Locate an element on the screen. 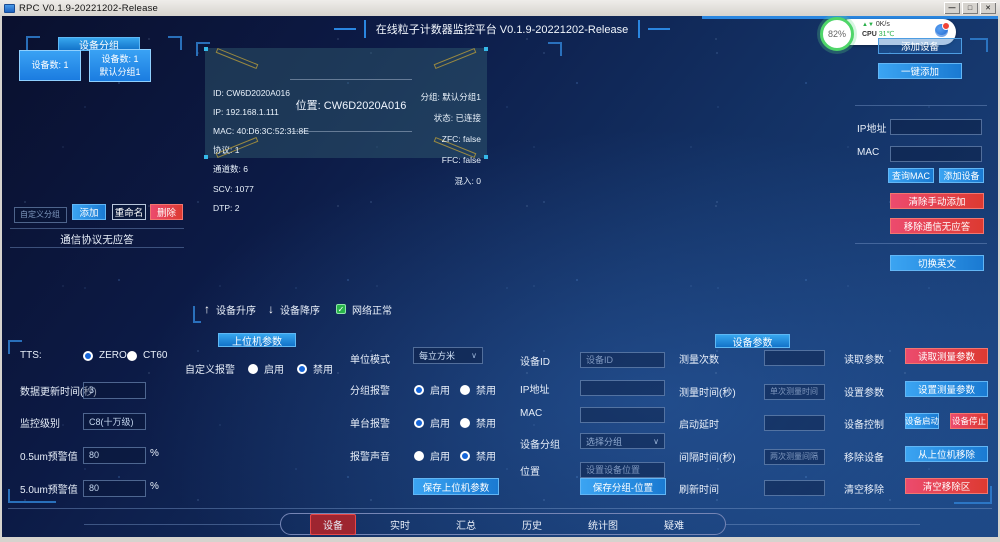  custom-group-input is located at coordinates (40, 214).